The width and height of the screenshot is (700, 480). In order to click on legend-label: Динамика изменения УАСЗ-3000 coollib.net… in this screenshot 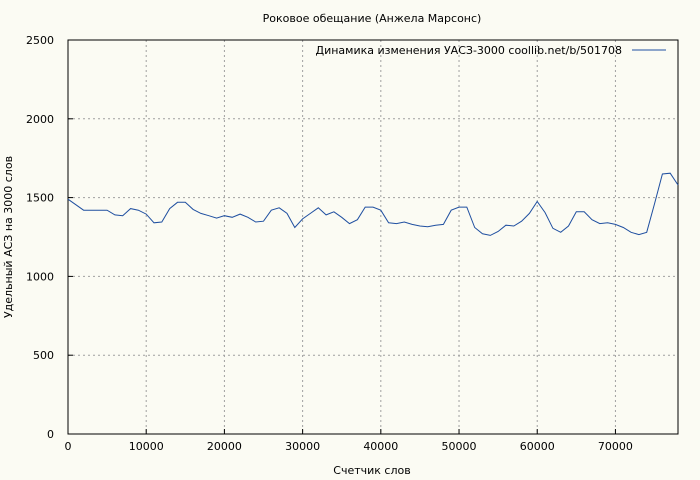, I will do `click(469, 50)`.